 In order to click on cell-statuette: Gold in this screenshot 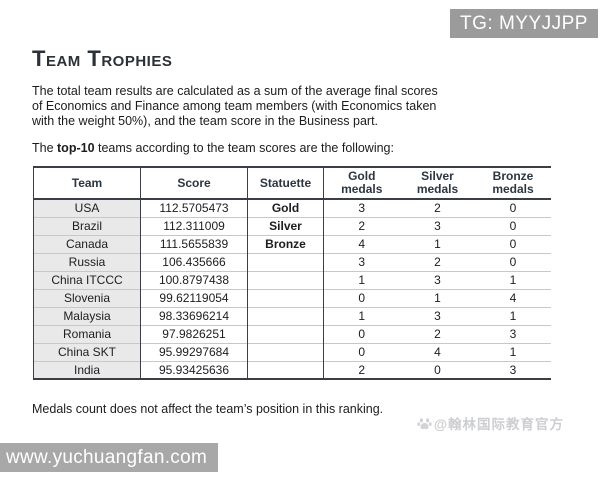, I will do `click(285, 208)`.